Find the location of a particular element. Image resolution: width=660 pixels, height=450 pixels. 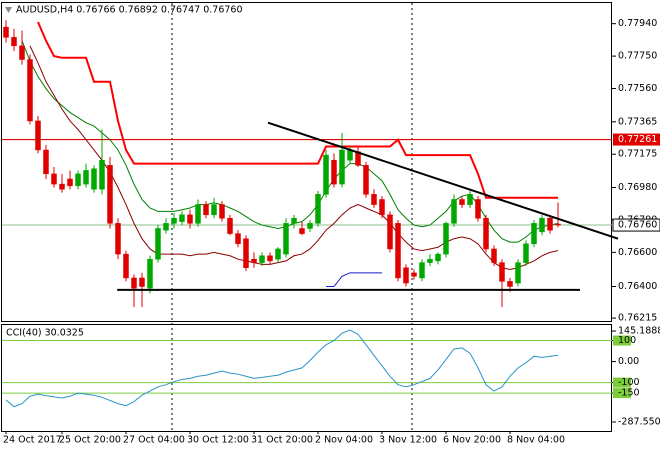

y-tick-label: 145.1888 is located at coordinates (639, 331).